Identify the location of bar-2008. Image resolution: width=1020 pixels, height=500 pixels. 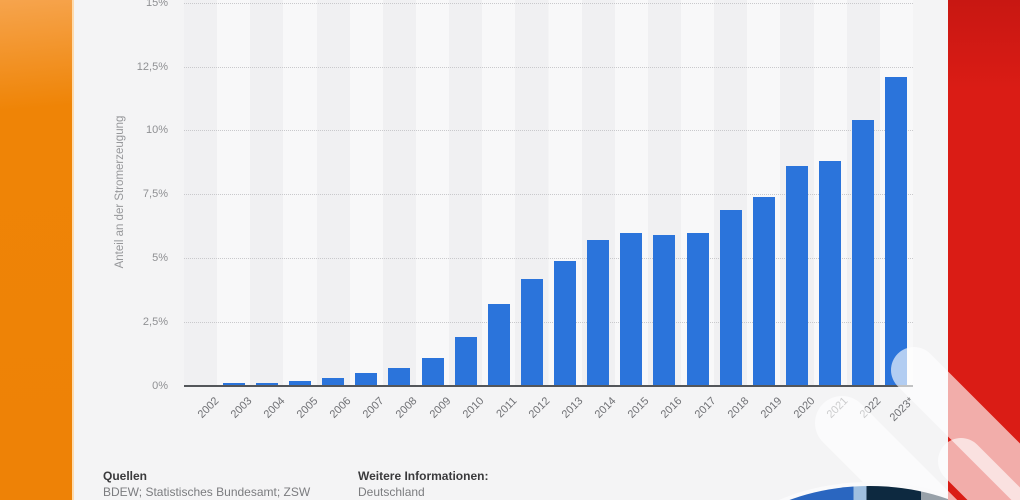
(399, 377).